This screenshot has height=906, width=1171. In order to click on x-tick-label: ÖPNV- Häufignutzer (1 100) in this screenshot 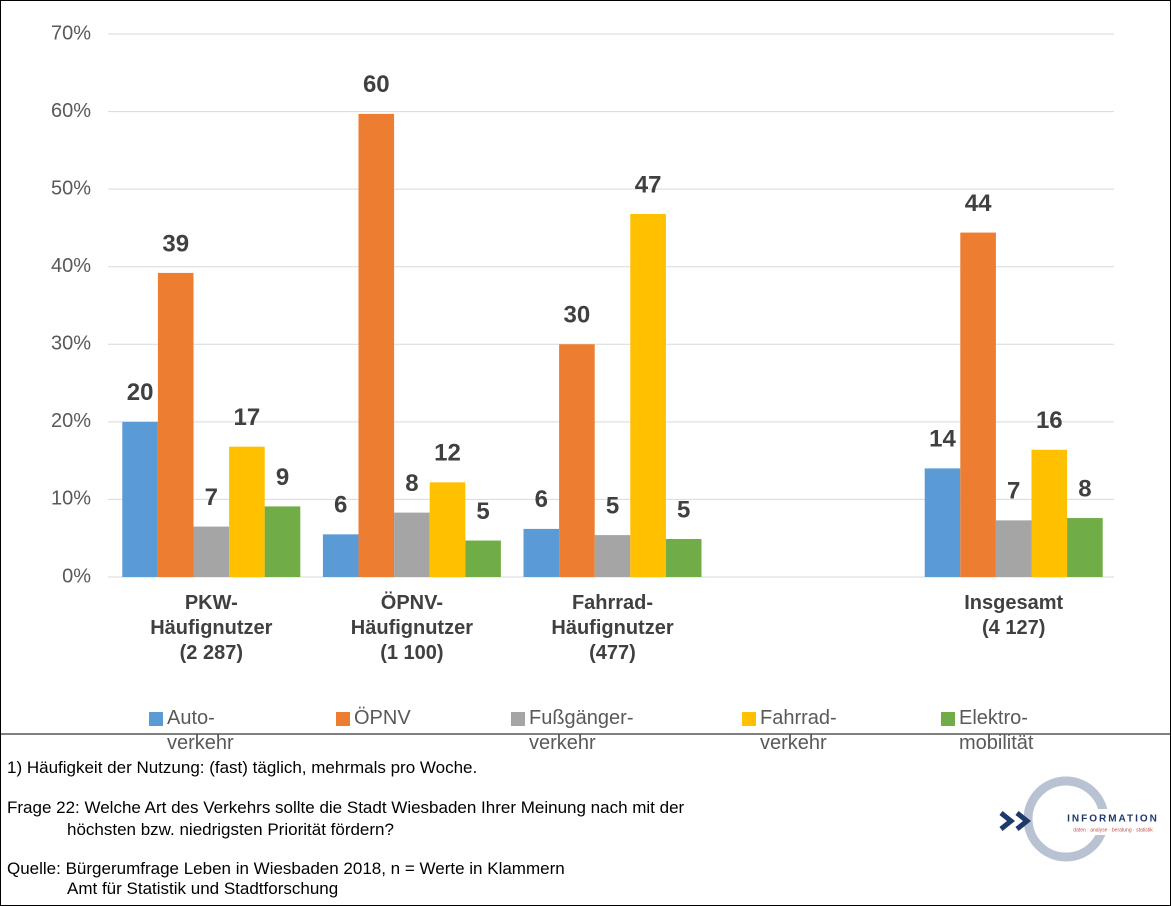, I will do `click(411, 628)`.